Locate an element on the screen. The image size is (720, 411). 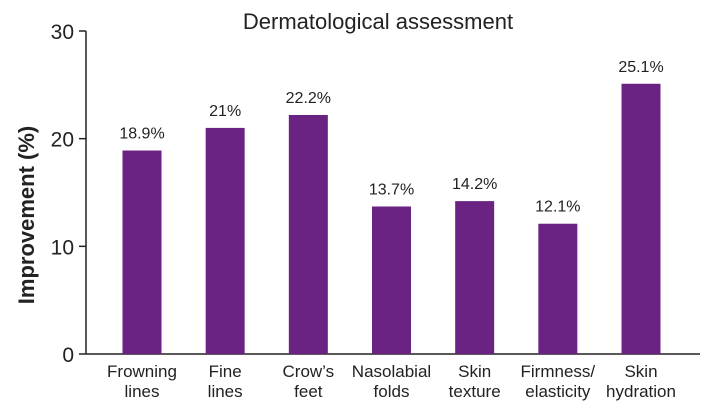
x-tick-label: texture is located at coordinates (475, 391).